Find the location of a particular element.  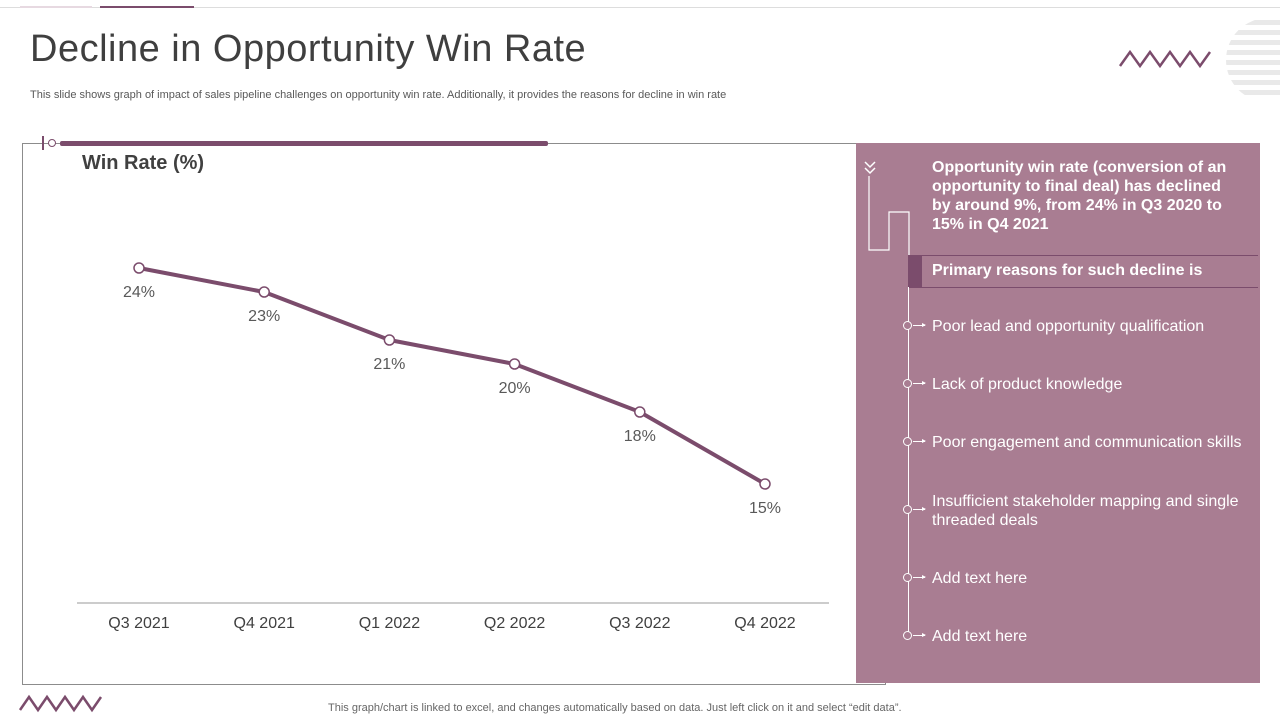

data-label: 21% is located at coordinates (389, 364).